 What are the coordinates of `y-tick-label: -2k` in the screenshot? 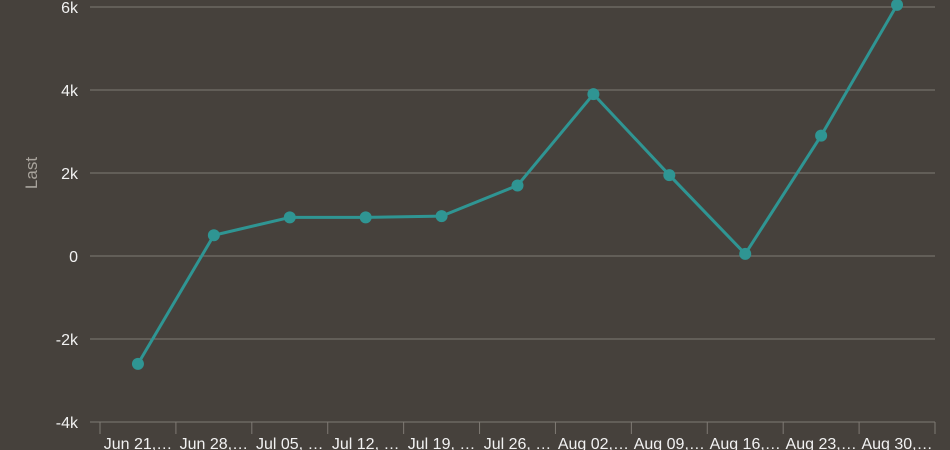 It's located at (67, 340).